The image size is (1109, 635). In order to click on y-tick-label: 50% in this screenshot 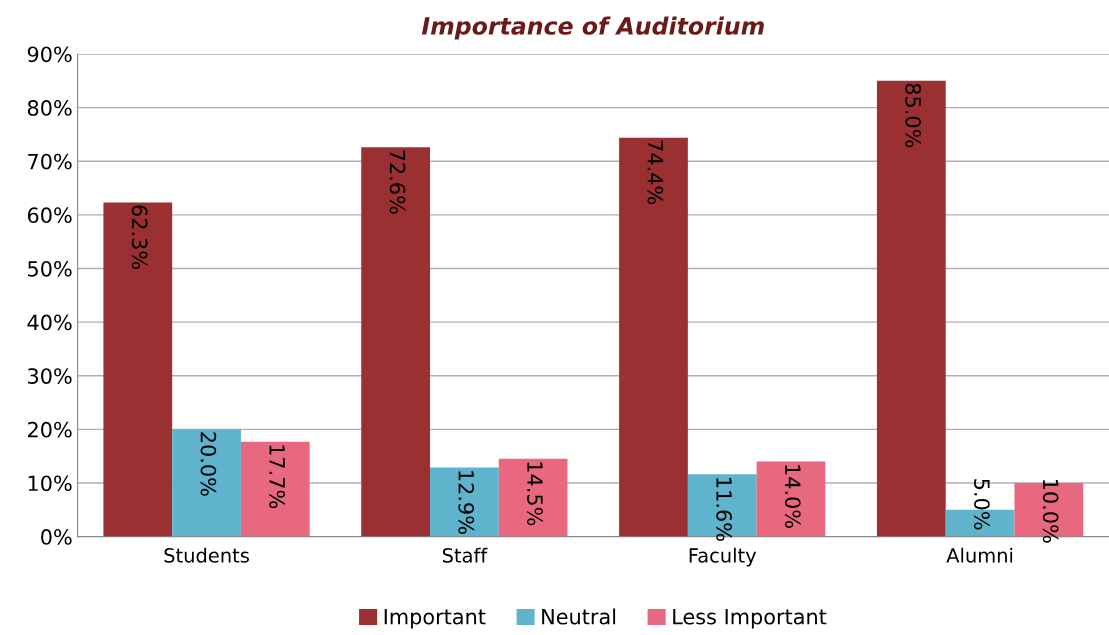, I will do `click(50, 268)`.